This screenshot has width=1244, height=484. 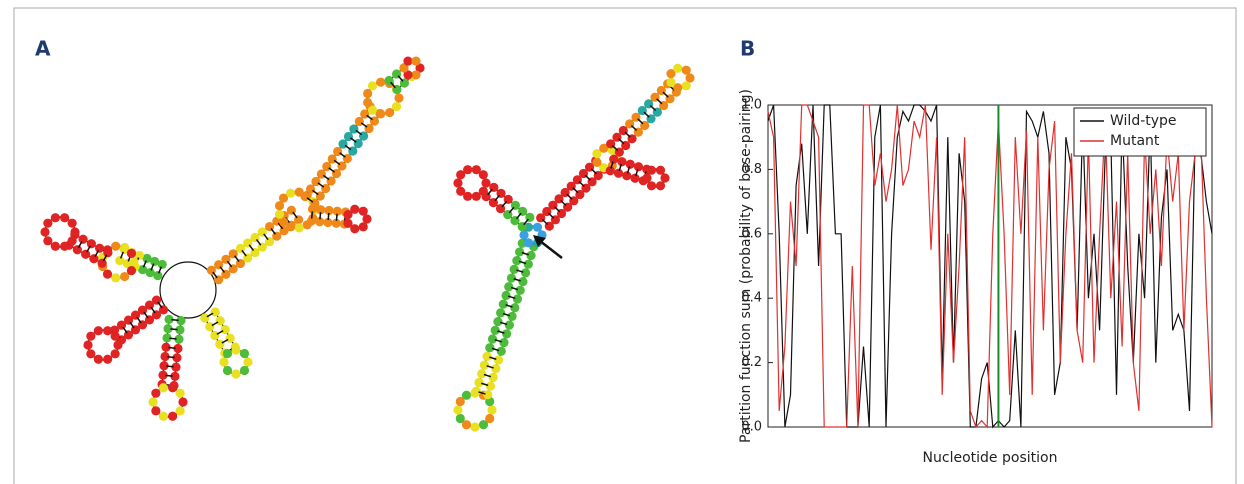 What do you see at coordinates (1135, 141) in the screenshot?
I see `legend-label: Mutant` at bounding box center [1135, 141].